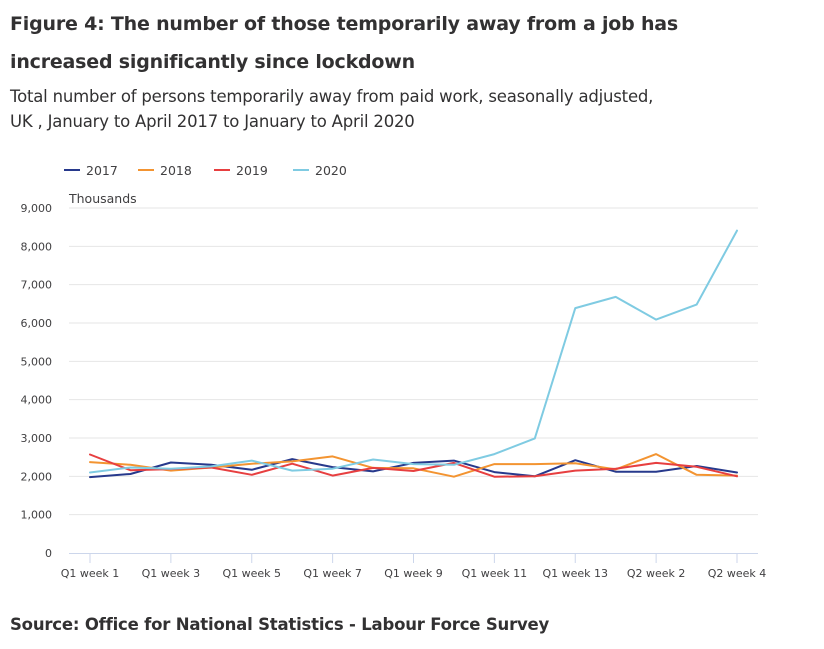  What do you see at coordinates (413, 573) in the screenshot?
I see `x-tick-label: Q1 week 9` at bounding box center [413, 573].